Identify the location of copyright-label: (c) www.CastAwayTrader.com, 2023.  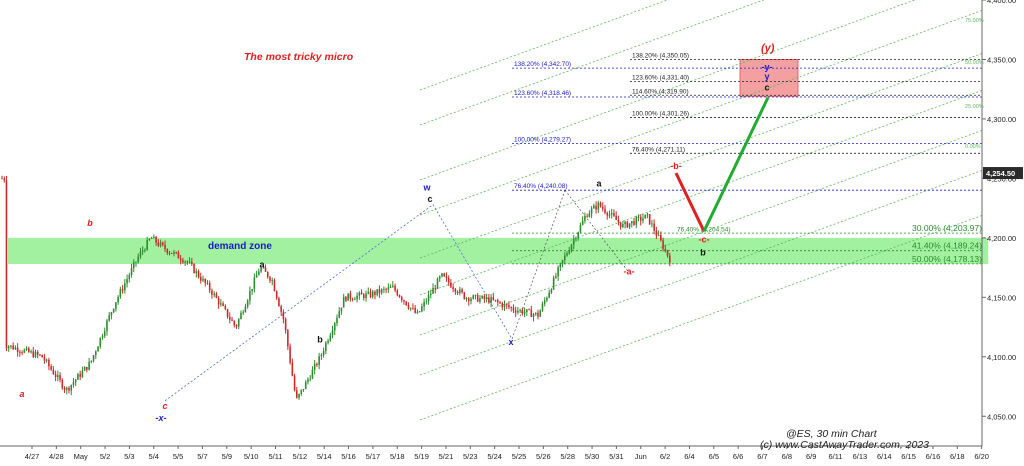
(844, 445).